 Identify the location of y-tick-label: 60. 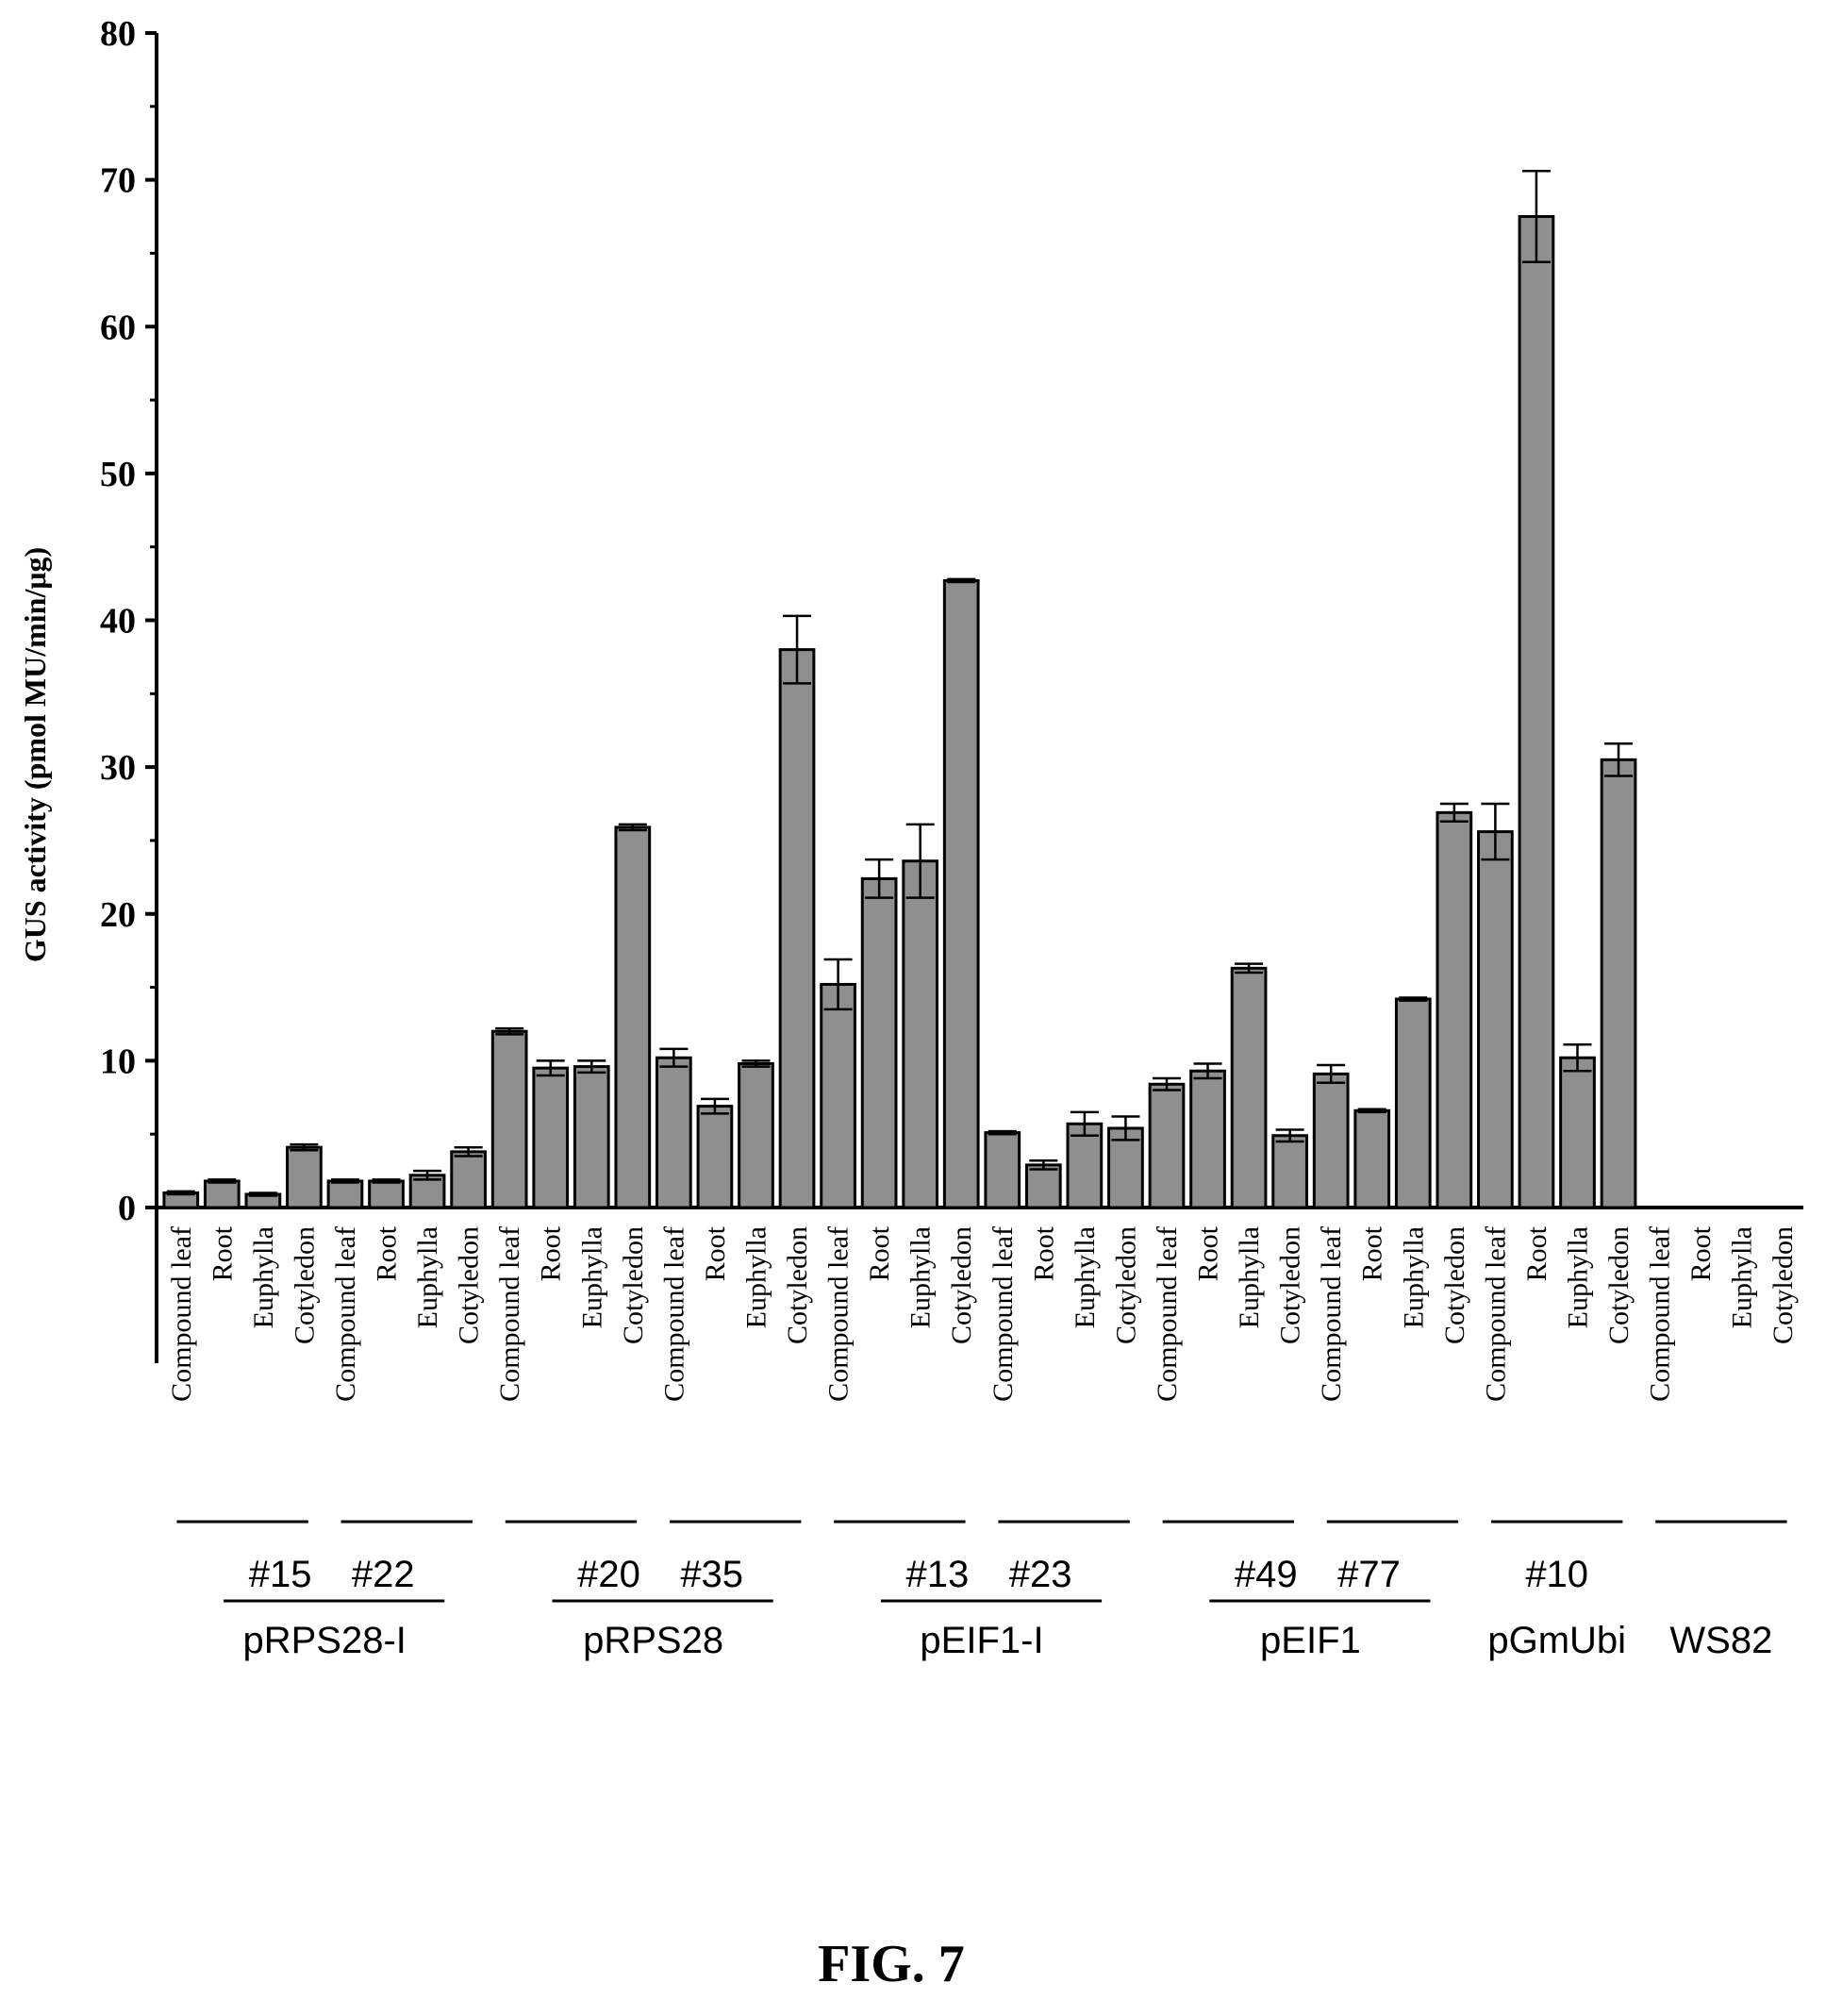
(118, 327).